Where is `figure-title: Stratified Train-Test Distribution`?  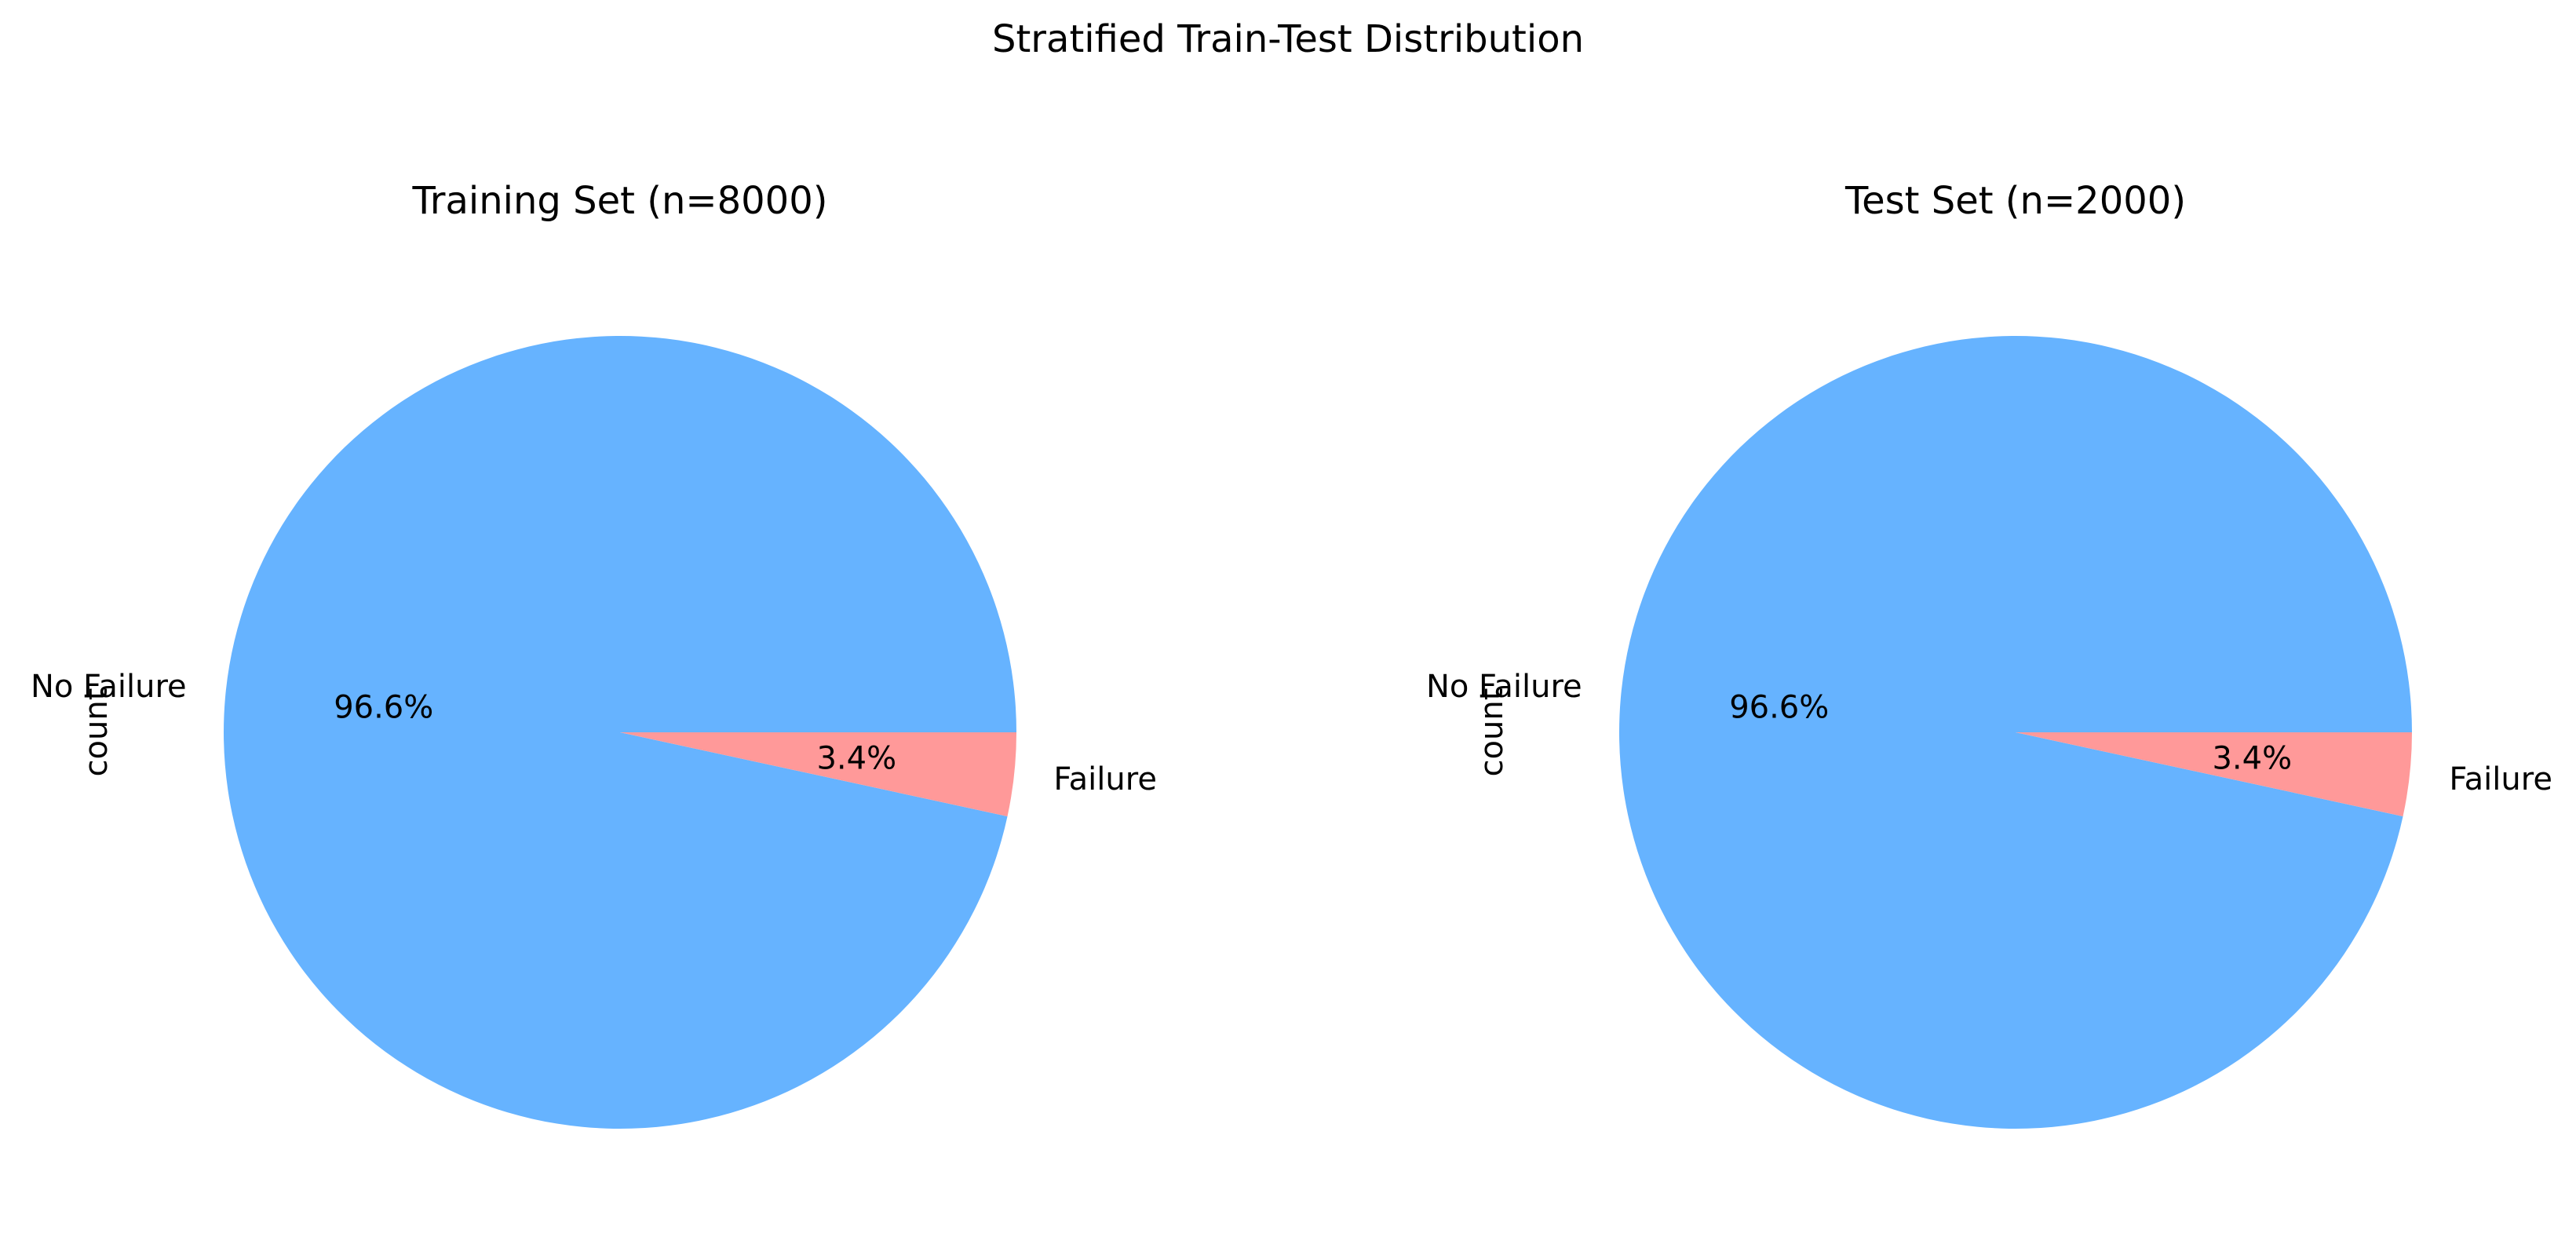
figure-title: Stratified Train-Test Distribution is located at coordinates (1288, 39).